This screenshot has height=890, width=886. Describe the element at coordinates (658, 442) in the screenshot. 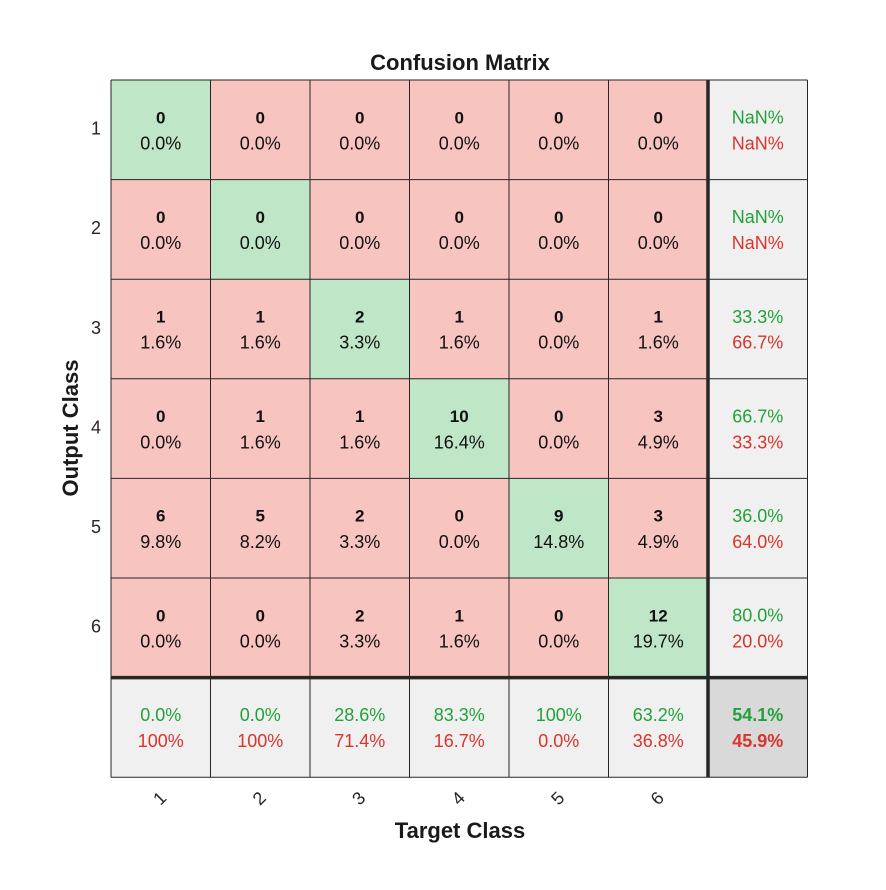

I see `cell-percent: 4.9%` at that location.